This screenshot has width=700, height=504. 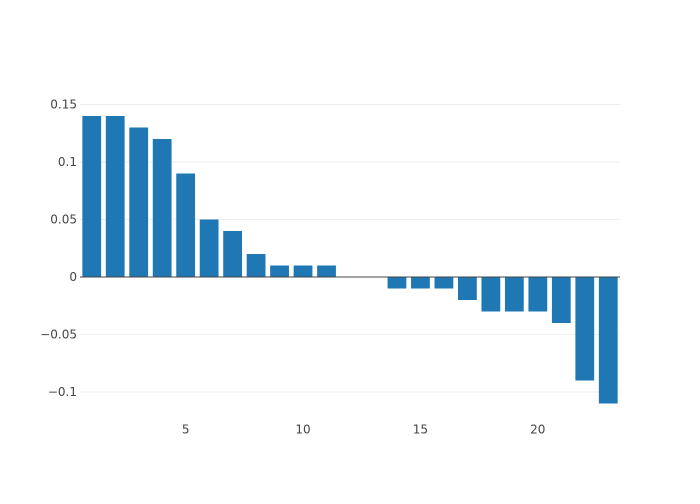 What do you see at coordinates (186, 430) in the screenshot?
I see `x-tick-label: 5` at bounding box center [186, 430].